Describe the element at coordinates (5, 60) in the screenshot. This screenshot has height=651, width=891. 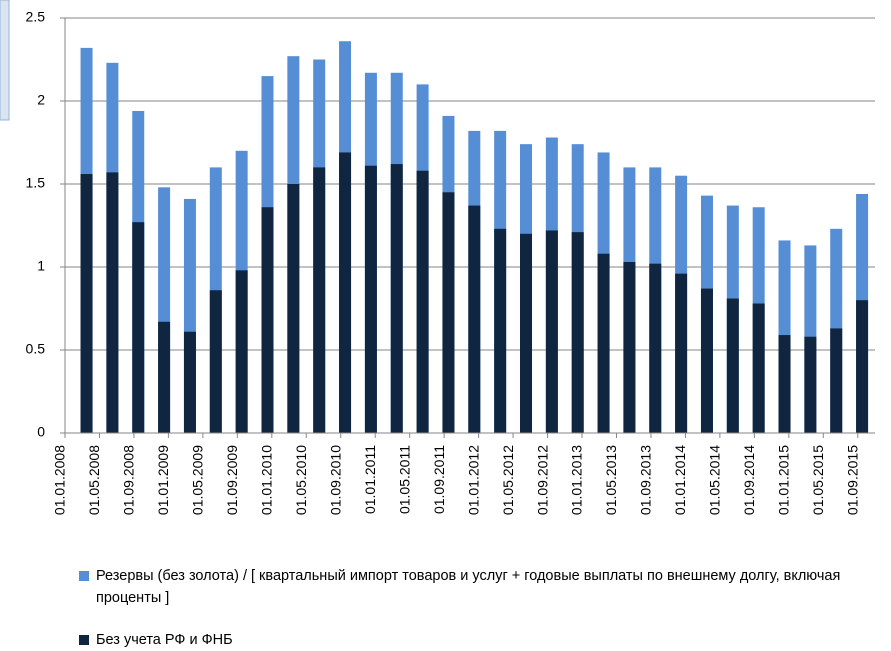
I see `panel-edge` at that location.